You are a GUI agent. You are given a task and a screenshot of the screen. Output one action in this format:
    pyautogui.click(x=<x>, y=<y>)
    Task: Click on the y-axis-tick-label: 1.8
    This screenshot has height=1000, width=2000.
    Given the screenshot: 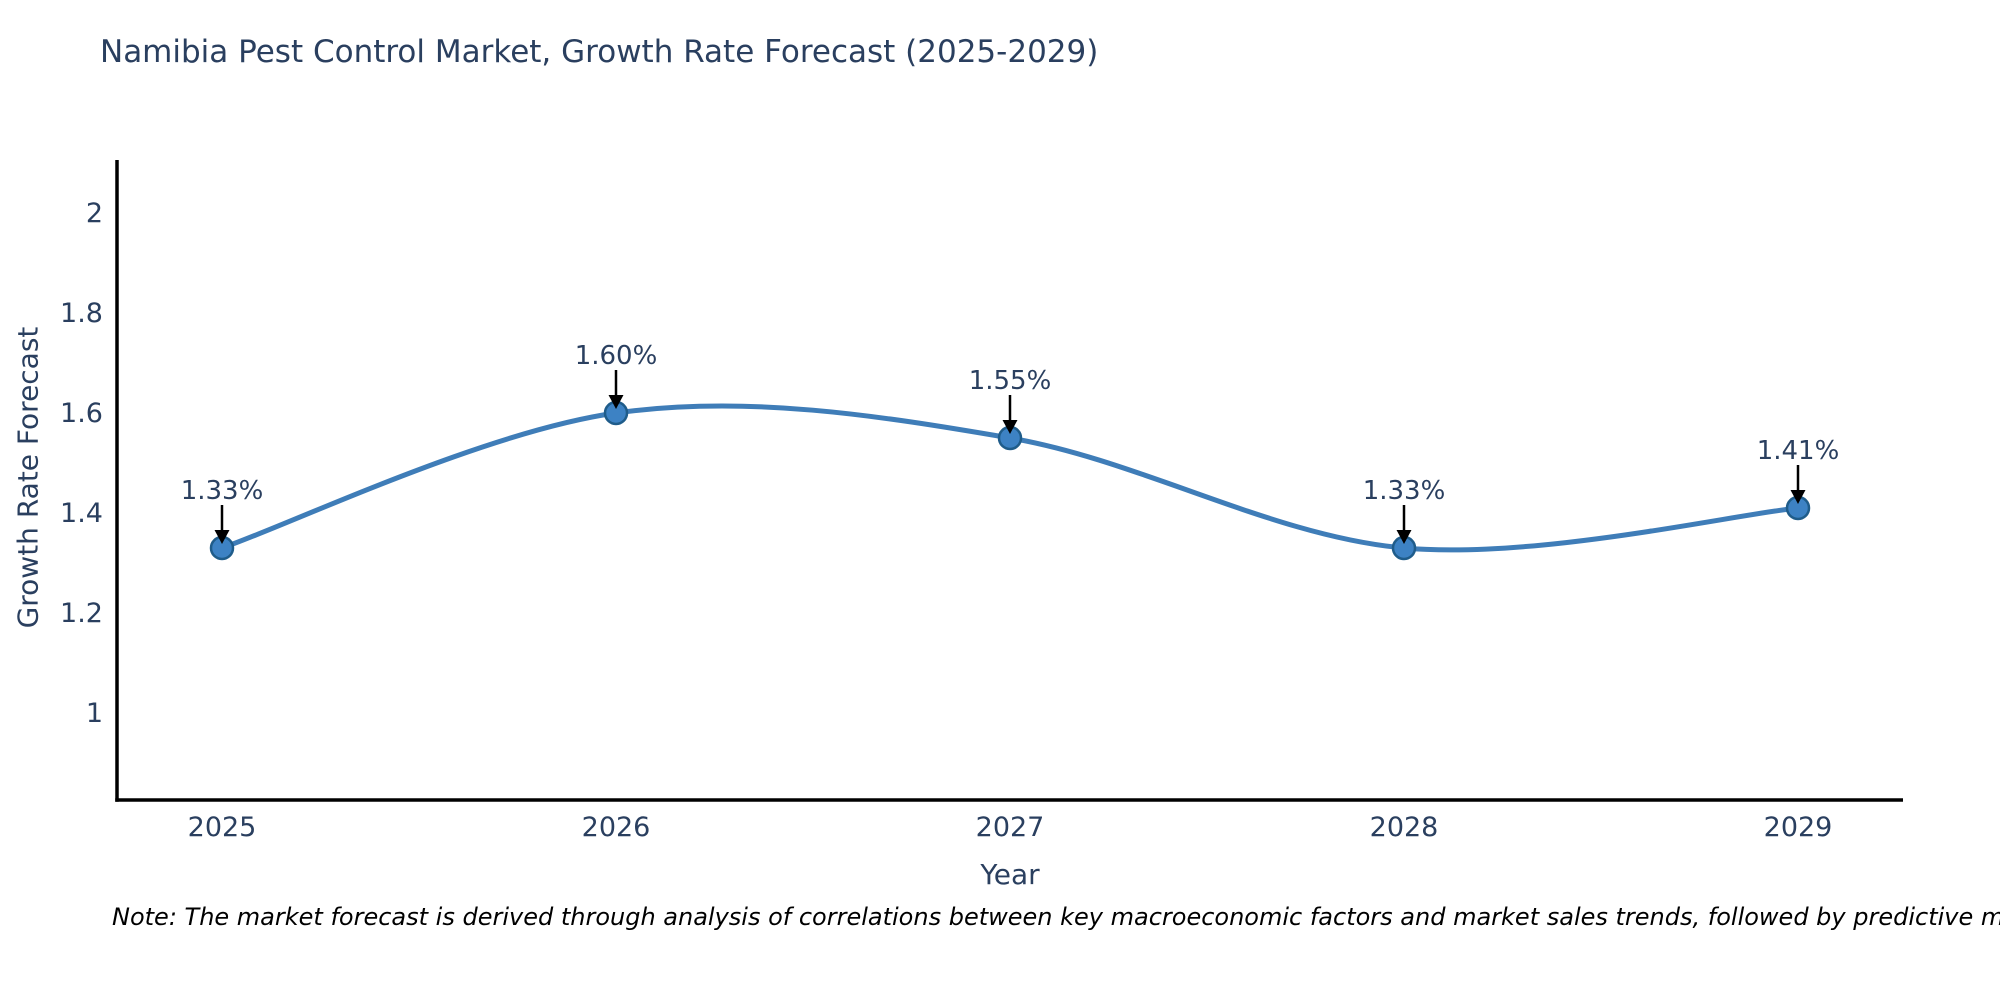 What is the action you would take?
    pyautogui.click(x=81, y=313)
    